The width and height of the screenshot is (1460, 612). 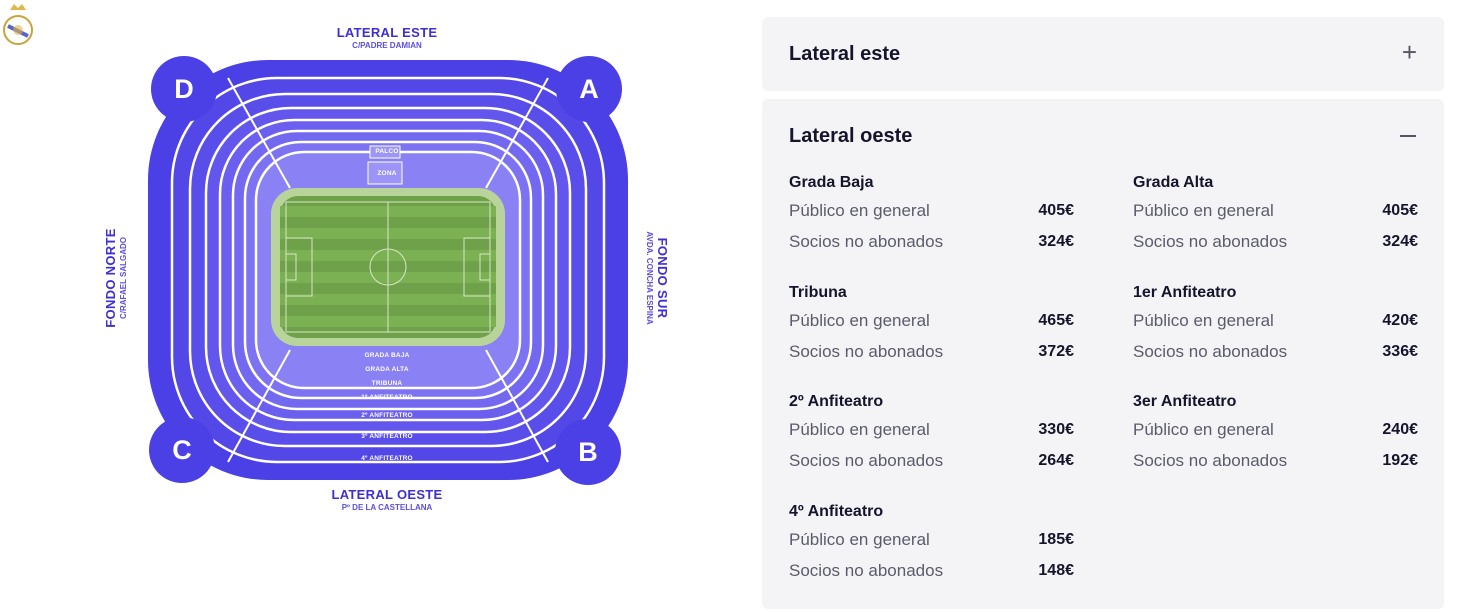 What do you see at coordinates (184, 89) in the screenshot?
I see `corner-d-badge: D` at bounding box center [184, 89].